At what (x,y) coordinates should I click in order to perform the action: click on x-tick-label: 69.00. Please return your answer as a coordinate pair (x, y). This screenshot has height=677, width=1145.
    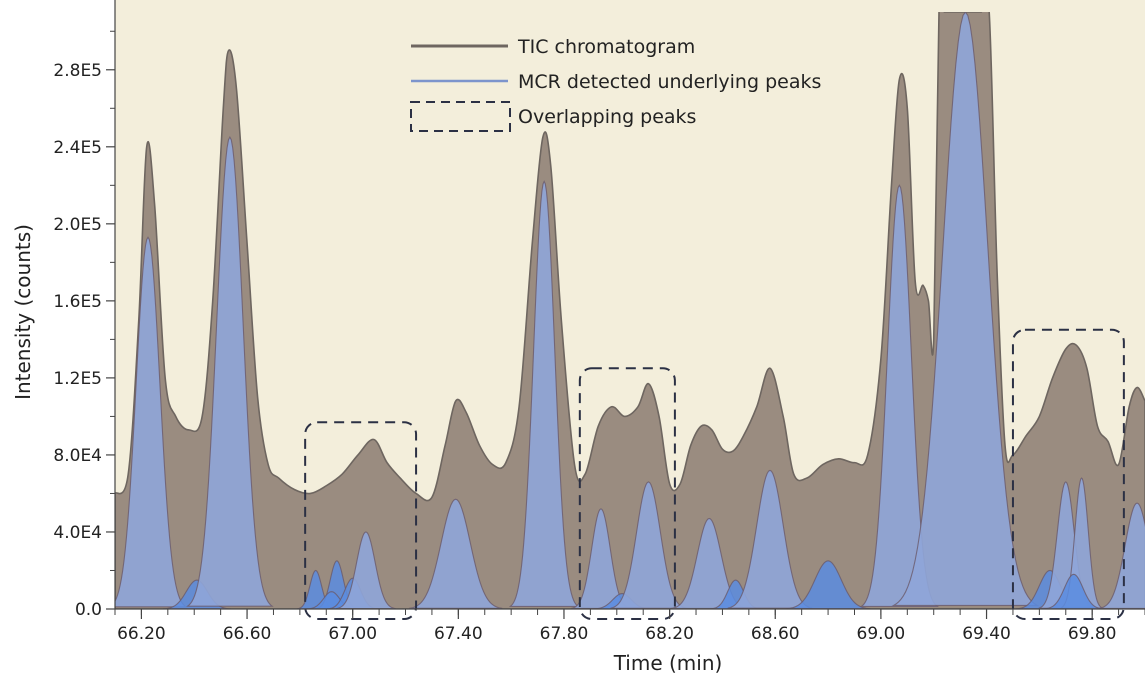
    Looking at the image, I should click on (881, 634).